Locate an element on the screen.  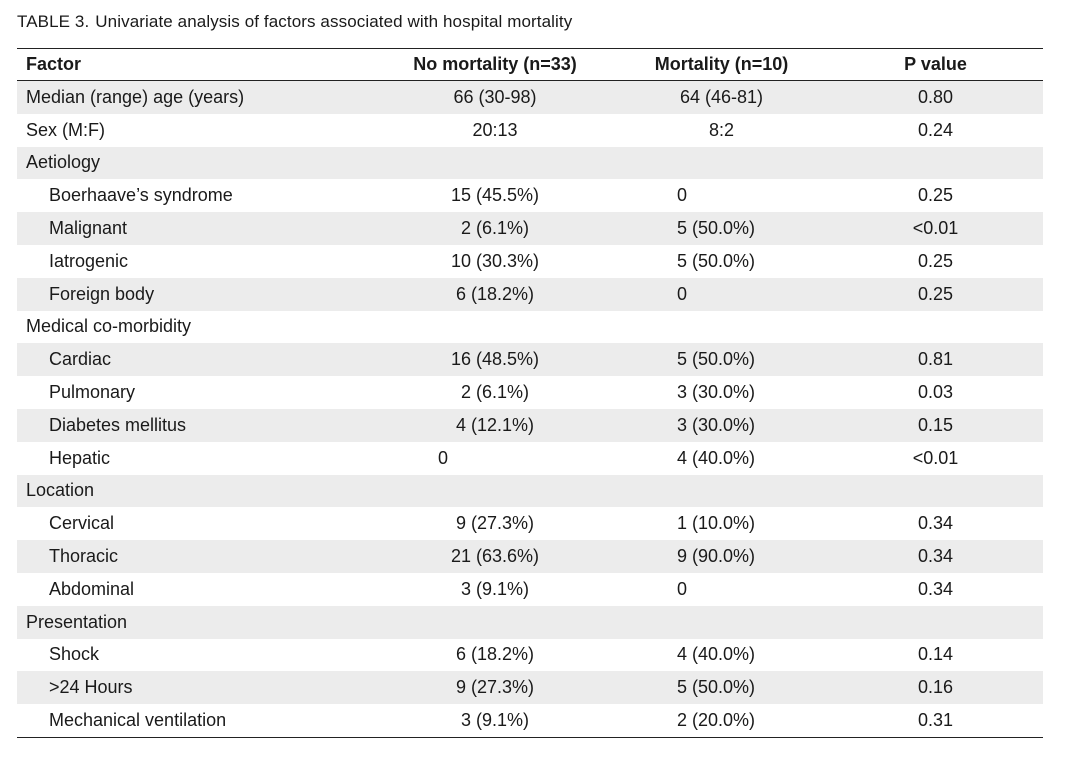
header-mortality: Mortality (n=10) is located at coordinates (721, 64).